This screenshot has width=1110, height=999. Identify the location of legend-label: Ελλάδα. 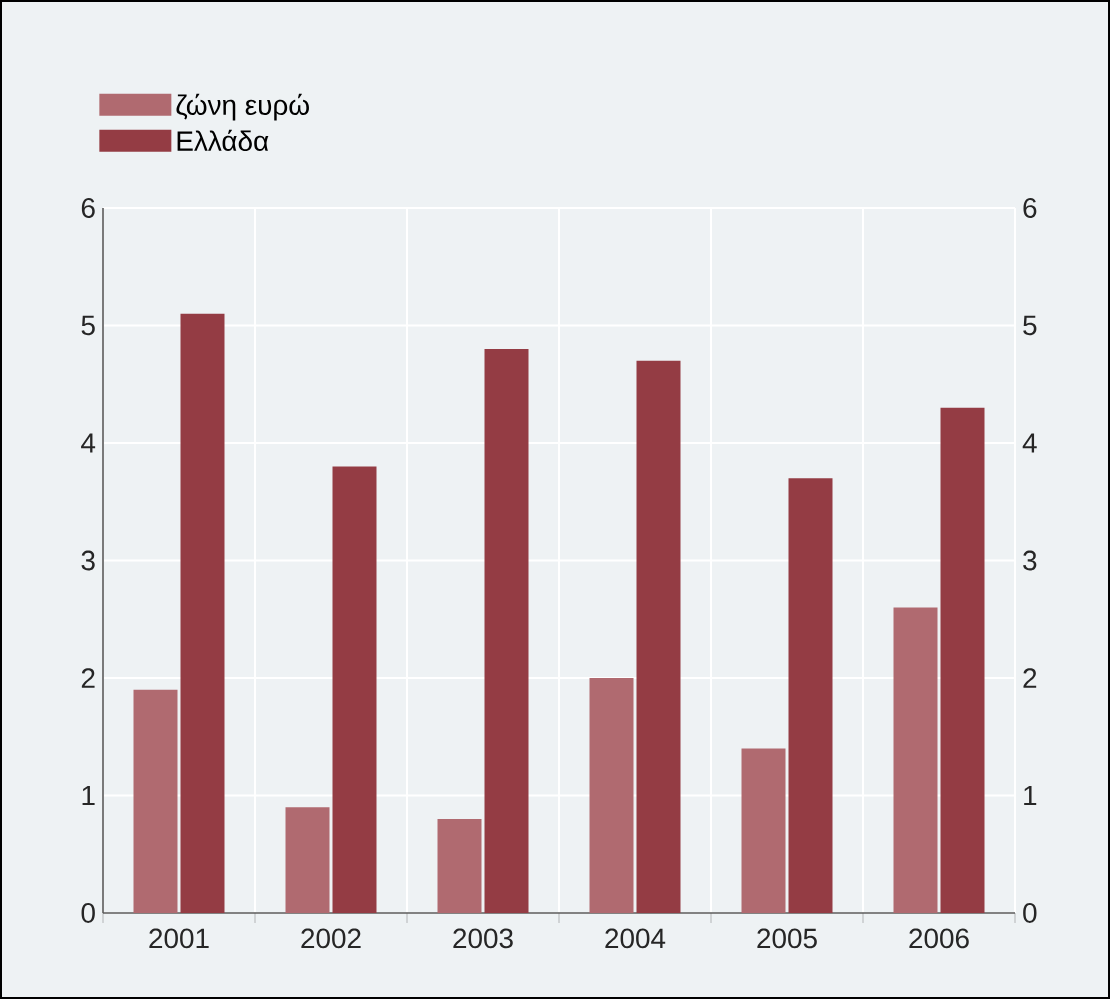
(223, 140).